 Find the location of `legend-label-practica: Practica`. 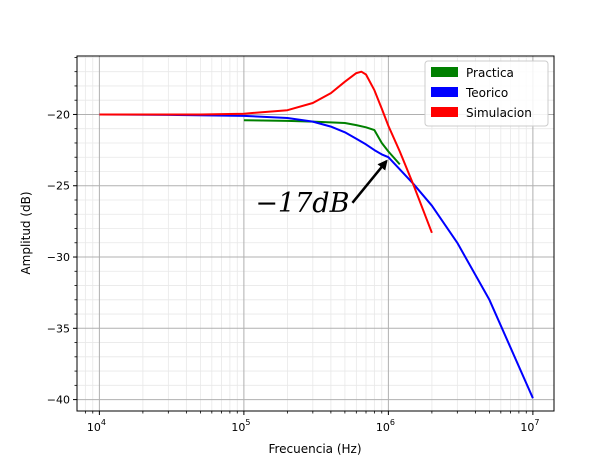

legend-label-practica: Practica is located at coordinates (490, 73).